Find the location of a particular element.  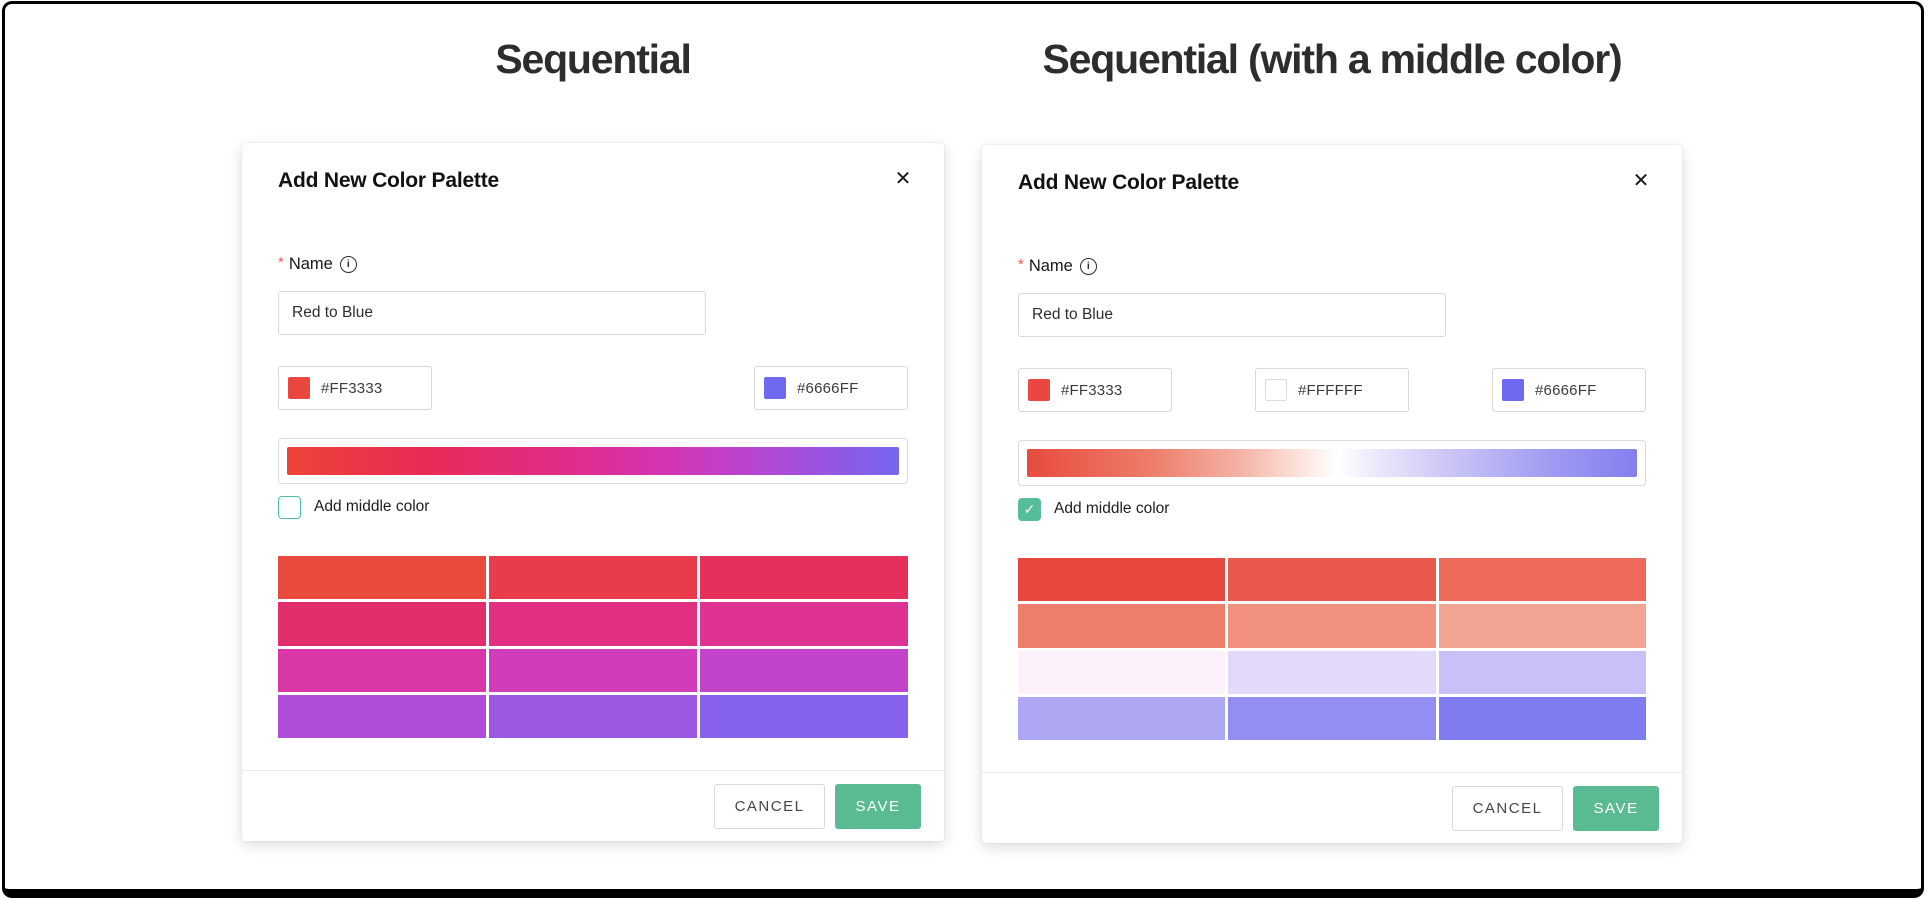

add-middle-color-checkbox: ✓ is located at coordinates (1029, 509).